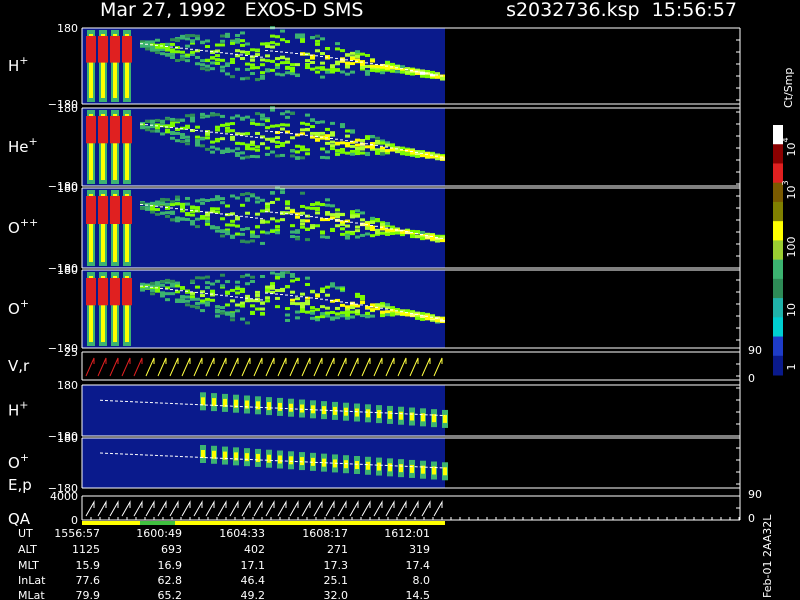  Describe the element at coordinates (23, 145) in the screenshot. I see `panel-label: He+` at that location.